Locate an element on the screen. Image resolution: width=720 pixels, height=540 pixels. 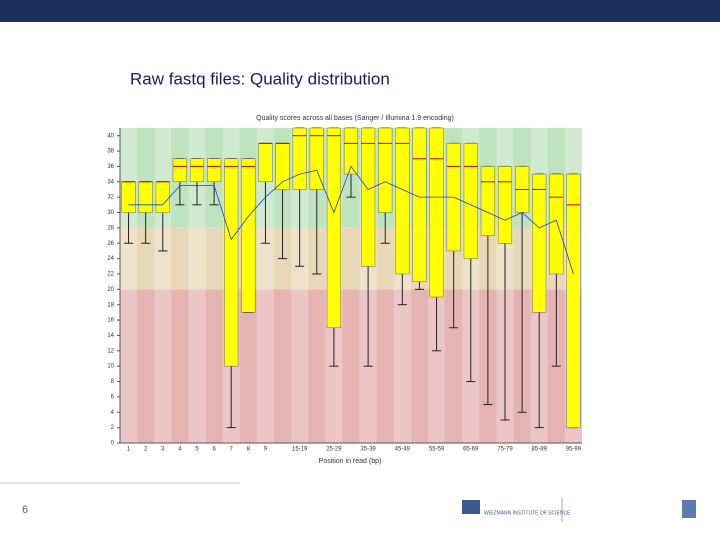
x-tick-label: 6 is located at coordinates (214, 450).